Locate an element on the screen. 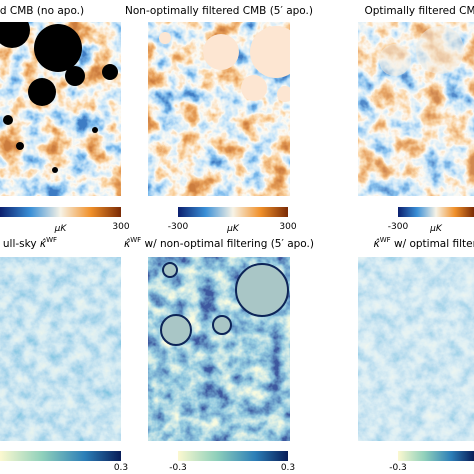  panel-title: Non-optimally filtered CMB (5′ apo.) is located at coordinates (219, 11).